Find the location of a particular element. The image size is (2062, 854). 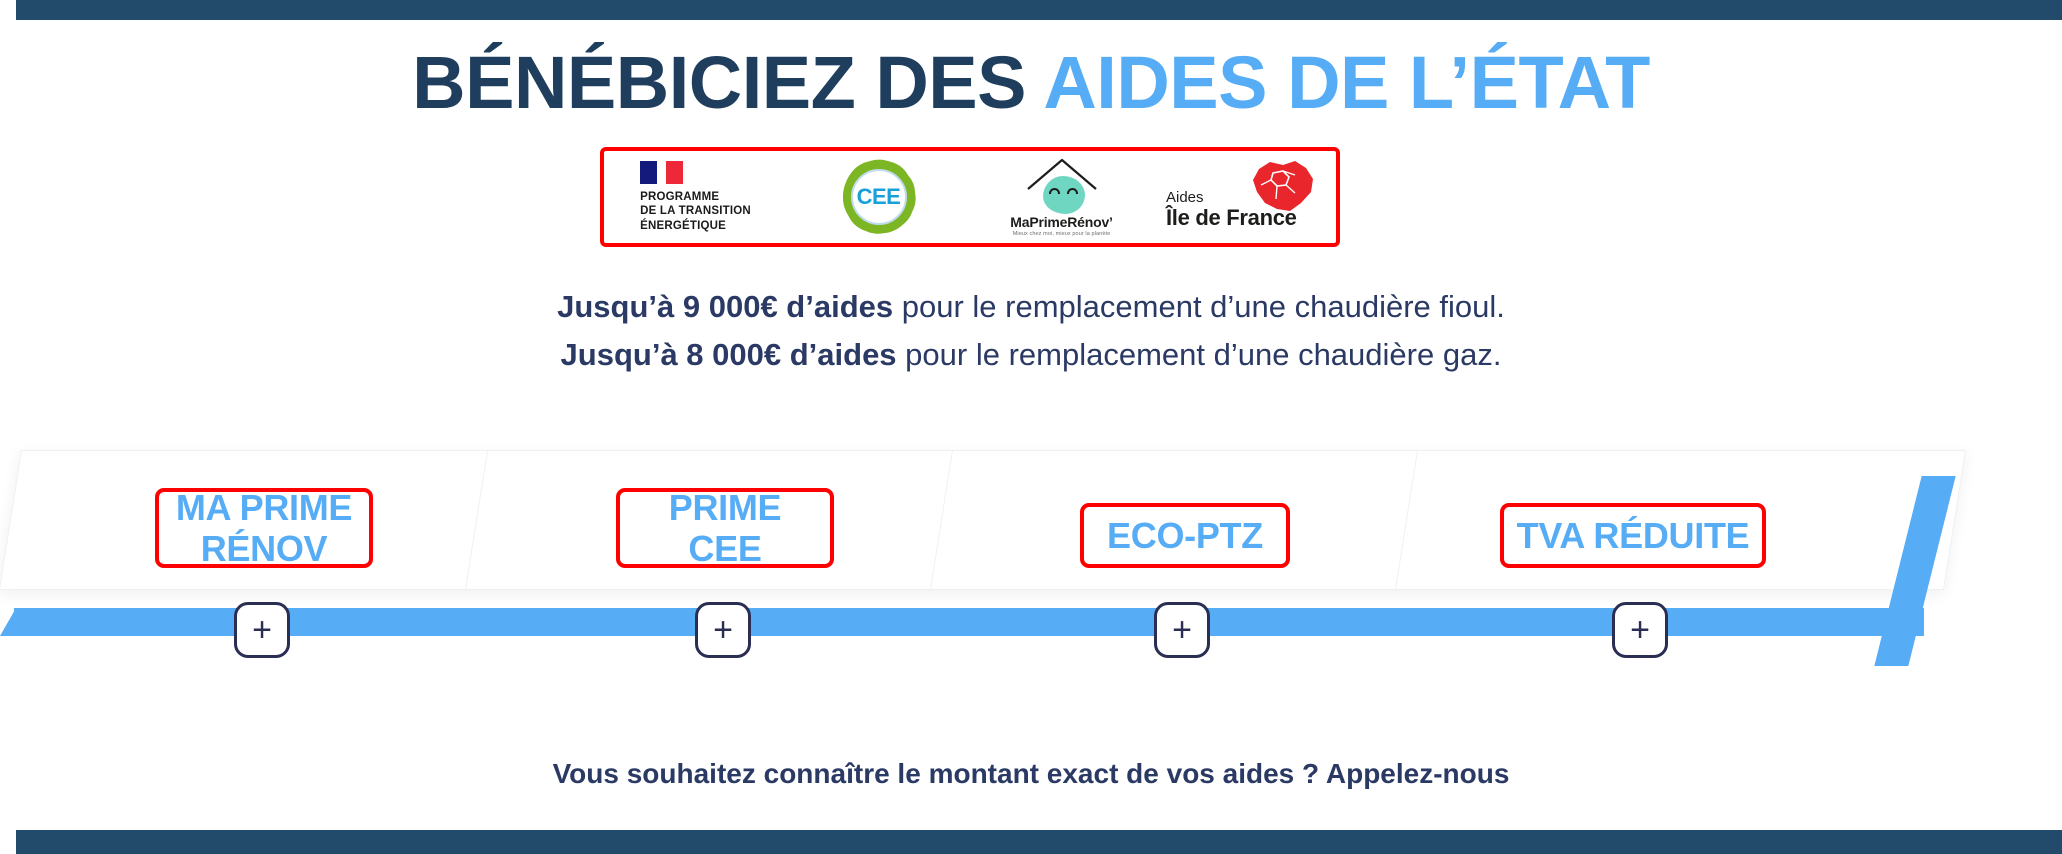

aid-badge-eco-ptz: ECO-PTZ is located at coordinates (1185, 535).